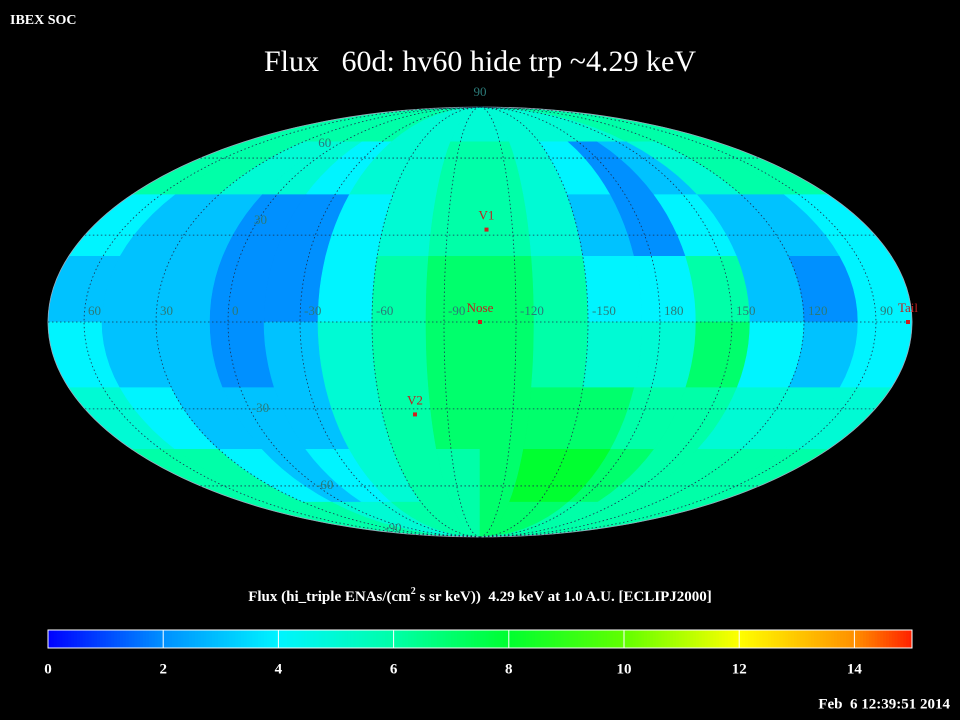  What do you see at coordinates (394, 669) in the screenshot?
I see `colorbar-tick-label: 6` at bounding box center [394, 669].